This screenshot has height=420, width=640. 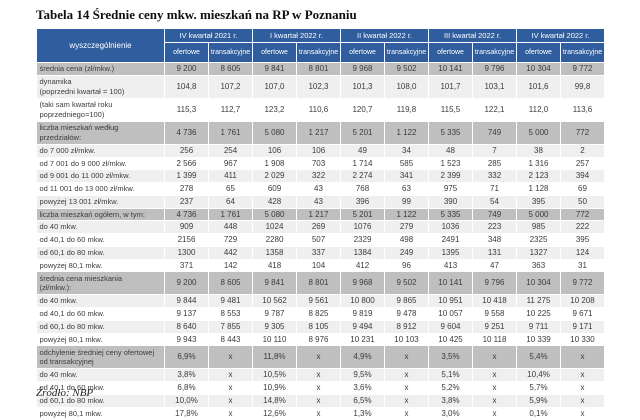 What do you see at coordinates (186, 164) in the screenshot?
I see `value-cell: 2 566` at bounding box center [186, 164].